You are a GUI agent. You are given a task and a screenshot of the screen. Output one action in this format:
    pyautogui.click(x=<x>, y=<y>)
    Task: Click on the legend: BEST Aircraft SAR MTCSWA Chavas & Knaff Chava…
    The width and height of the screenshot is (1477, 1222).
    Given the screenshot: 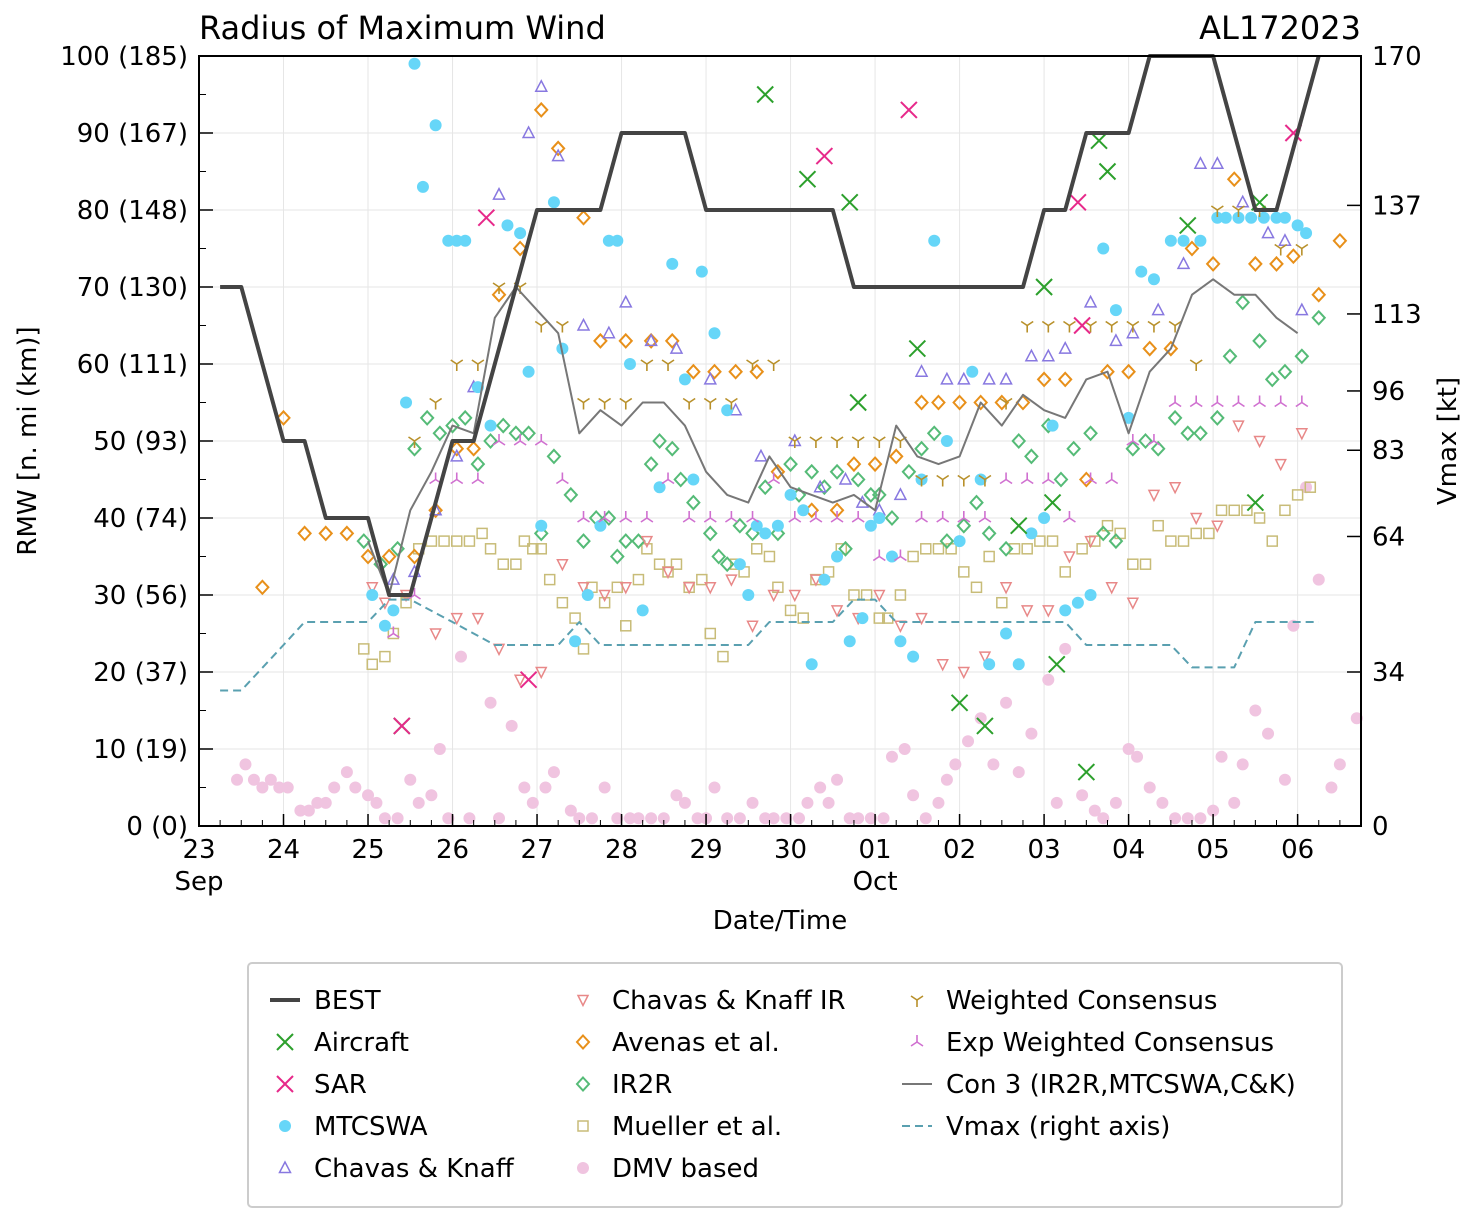 What is the action you would take?
    pyautogui.click(x=795, y=1085)
    